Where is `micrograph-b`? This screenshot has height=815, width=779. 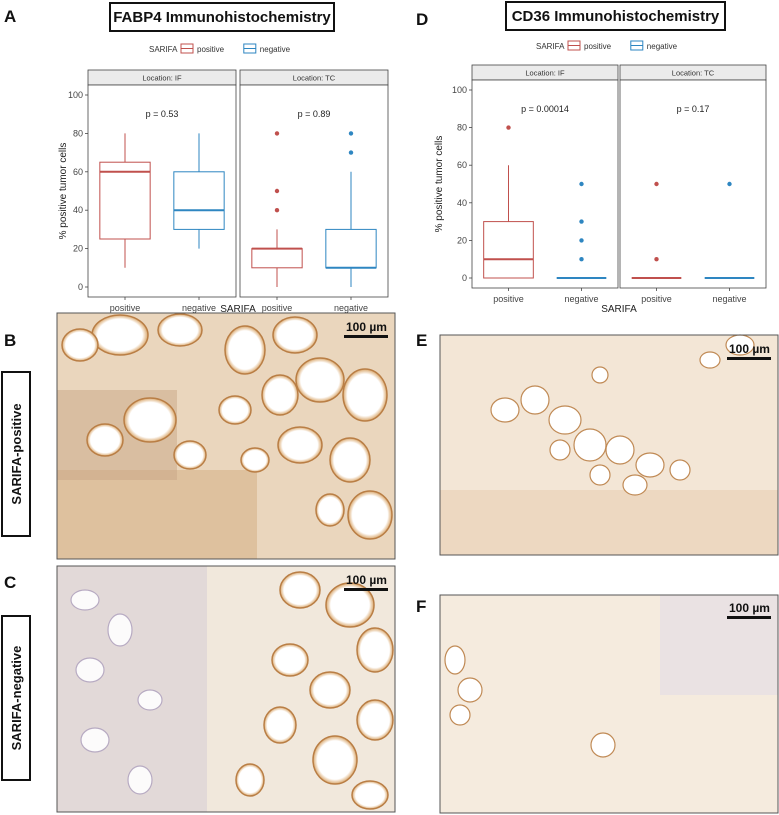
micrograph-b is located at coordinates (226, 436).